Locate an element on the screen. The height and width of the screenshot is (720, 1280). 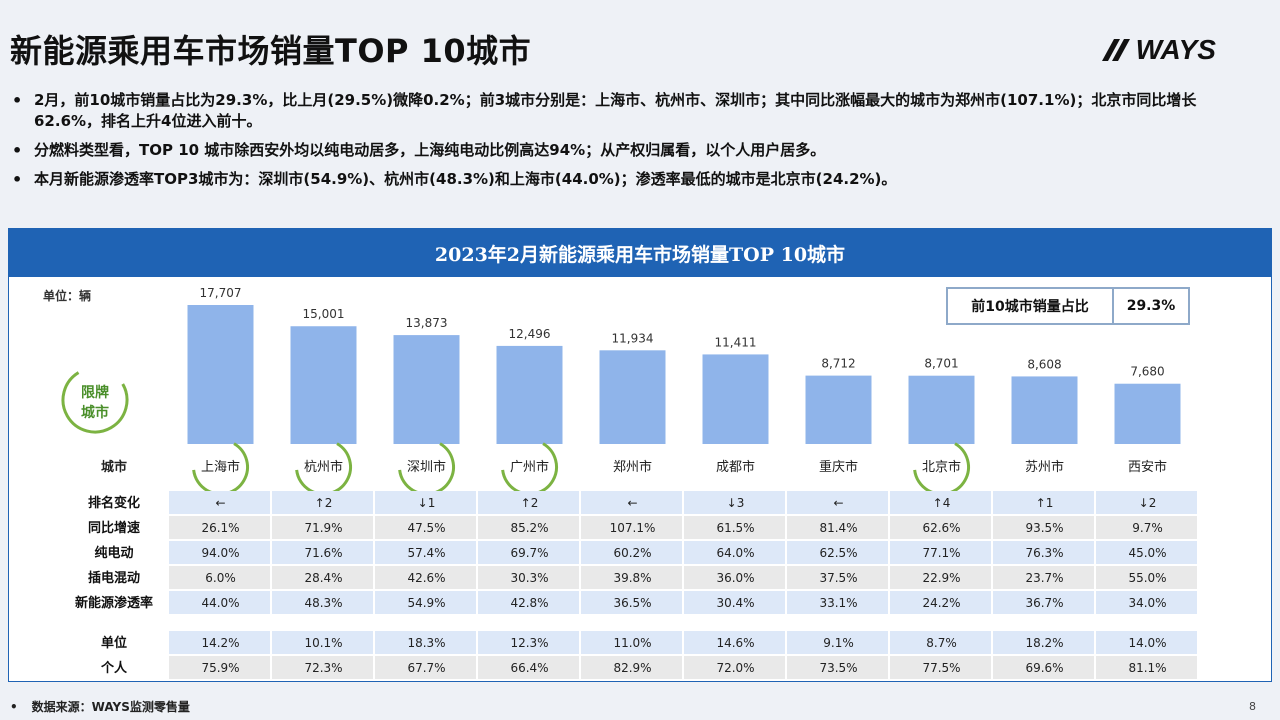
table-cell: 85.2% is located at coordinates (529, 528).